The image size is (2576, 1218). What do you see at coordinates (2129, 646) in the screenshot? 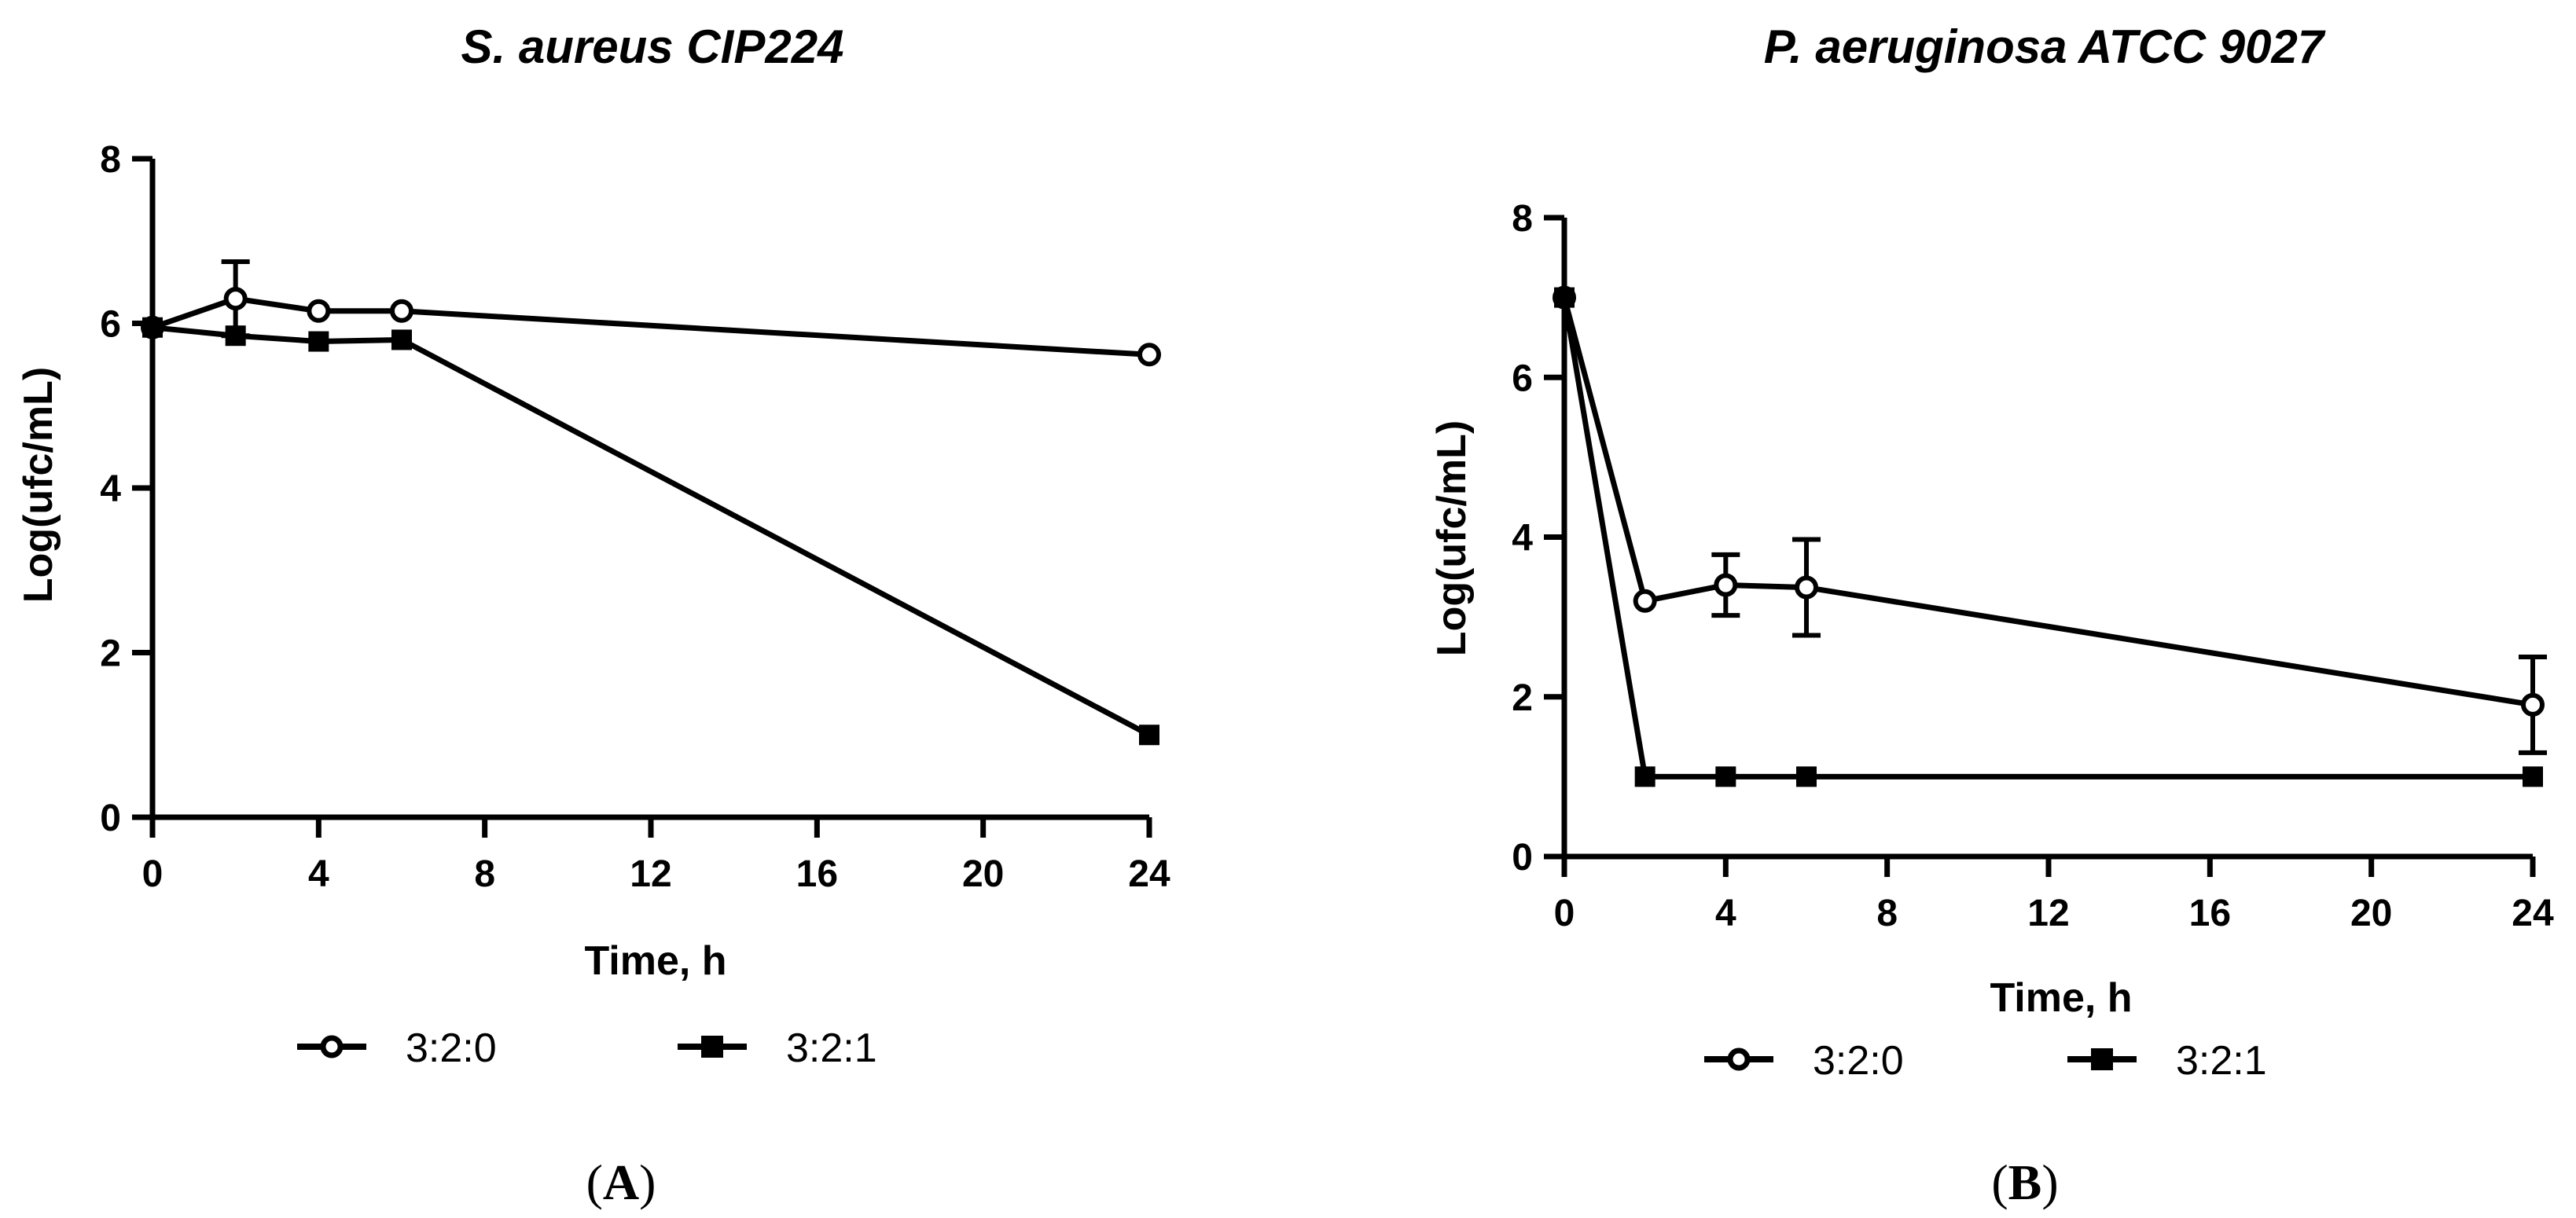
I see `error-bars` at bounding box center [2129, 646].